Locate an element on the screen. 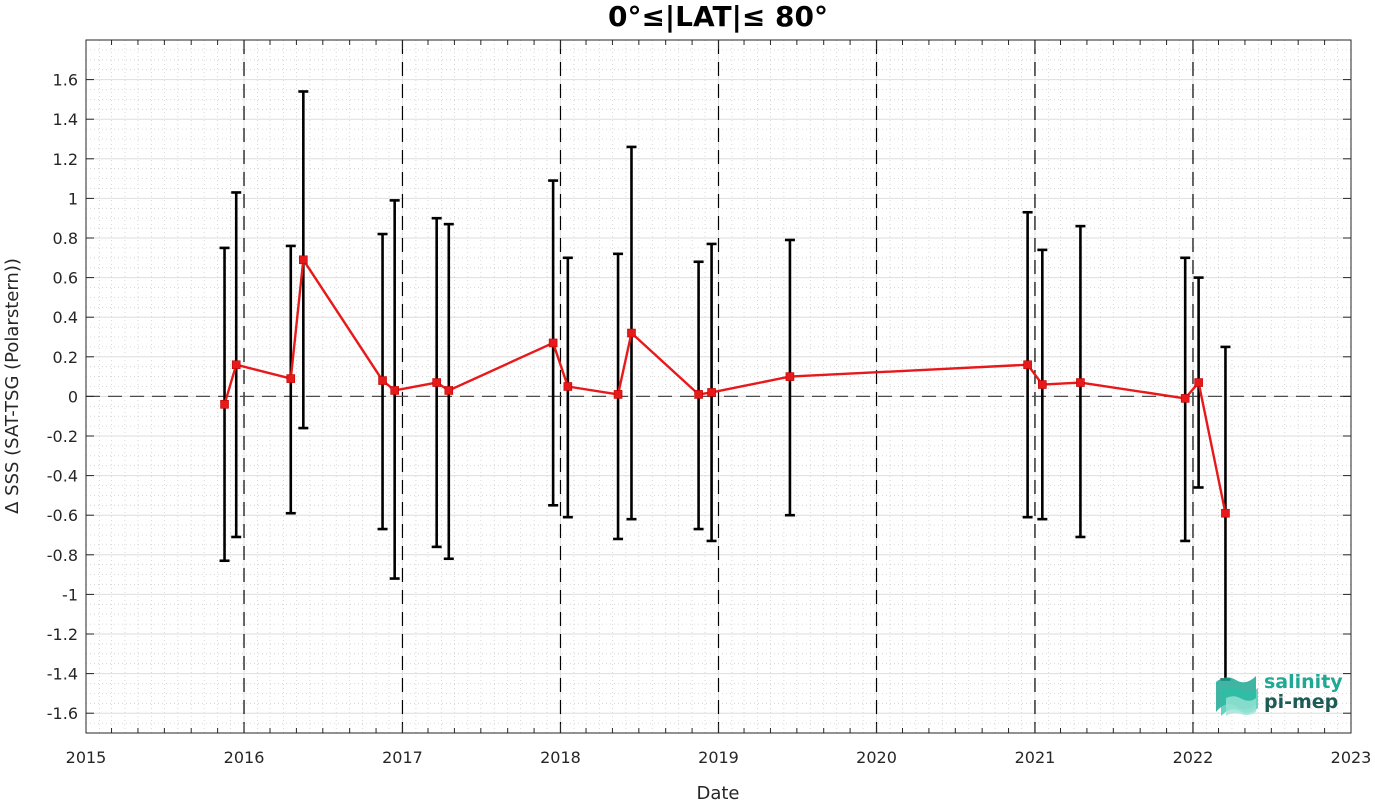  y-tick-label: -0.8 is located at coordinates (62, 555).